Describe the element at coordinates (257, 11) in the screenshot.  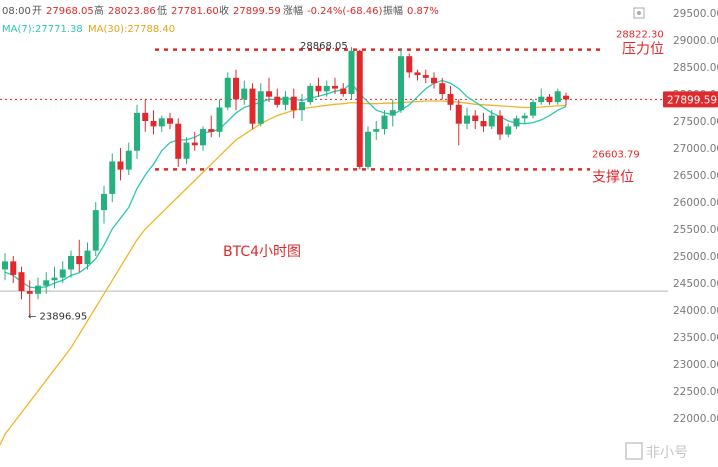
I see `close-value: 27899.59` at that location.